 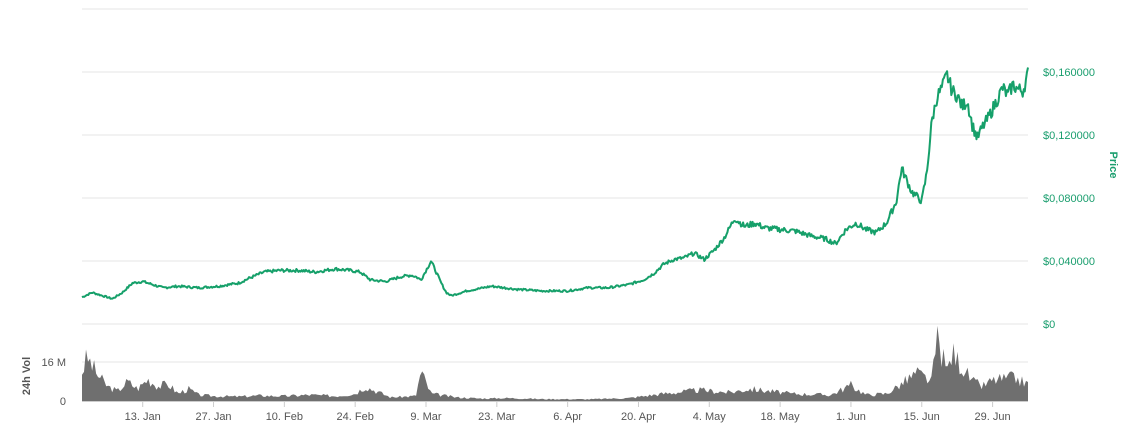 What do you see at coordinates (638, 417) in the screenshot?
I see `x-tick-label: 20. Apr` at bounding box center [638, 417].